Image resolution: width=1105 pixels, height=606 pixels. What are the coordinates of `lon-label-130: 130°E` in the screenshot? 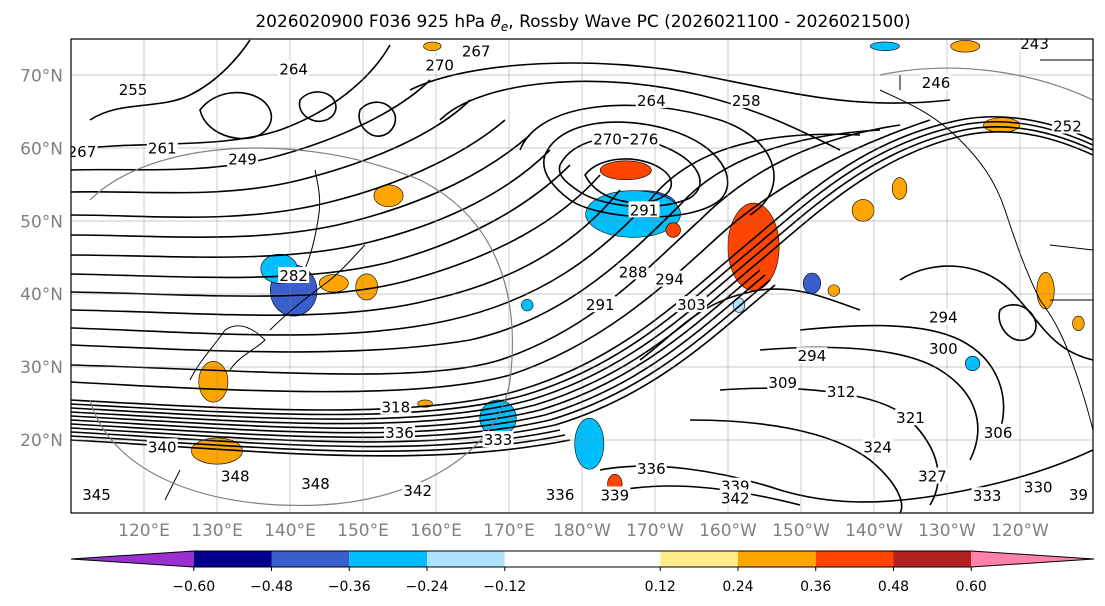 It's located at (217, 531).